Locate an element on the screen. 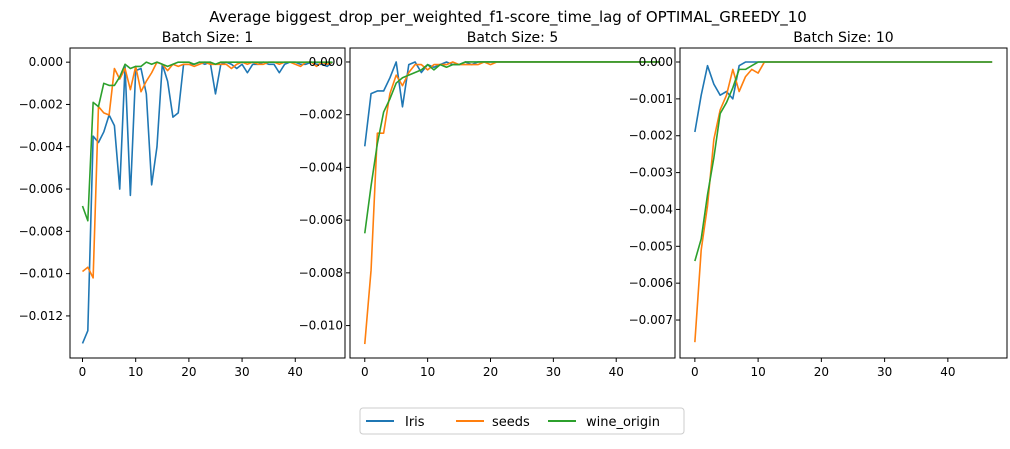 The height and width of the screenshot is (449, 1010). legend-frame is located at coordinates (522, 421).